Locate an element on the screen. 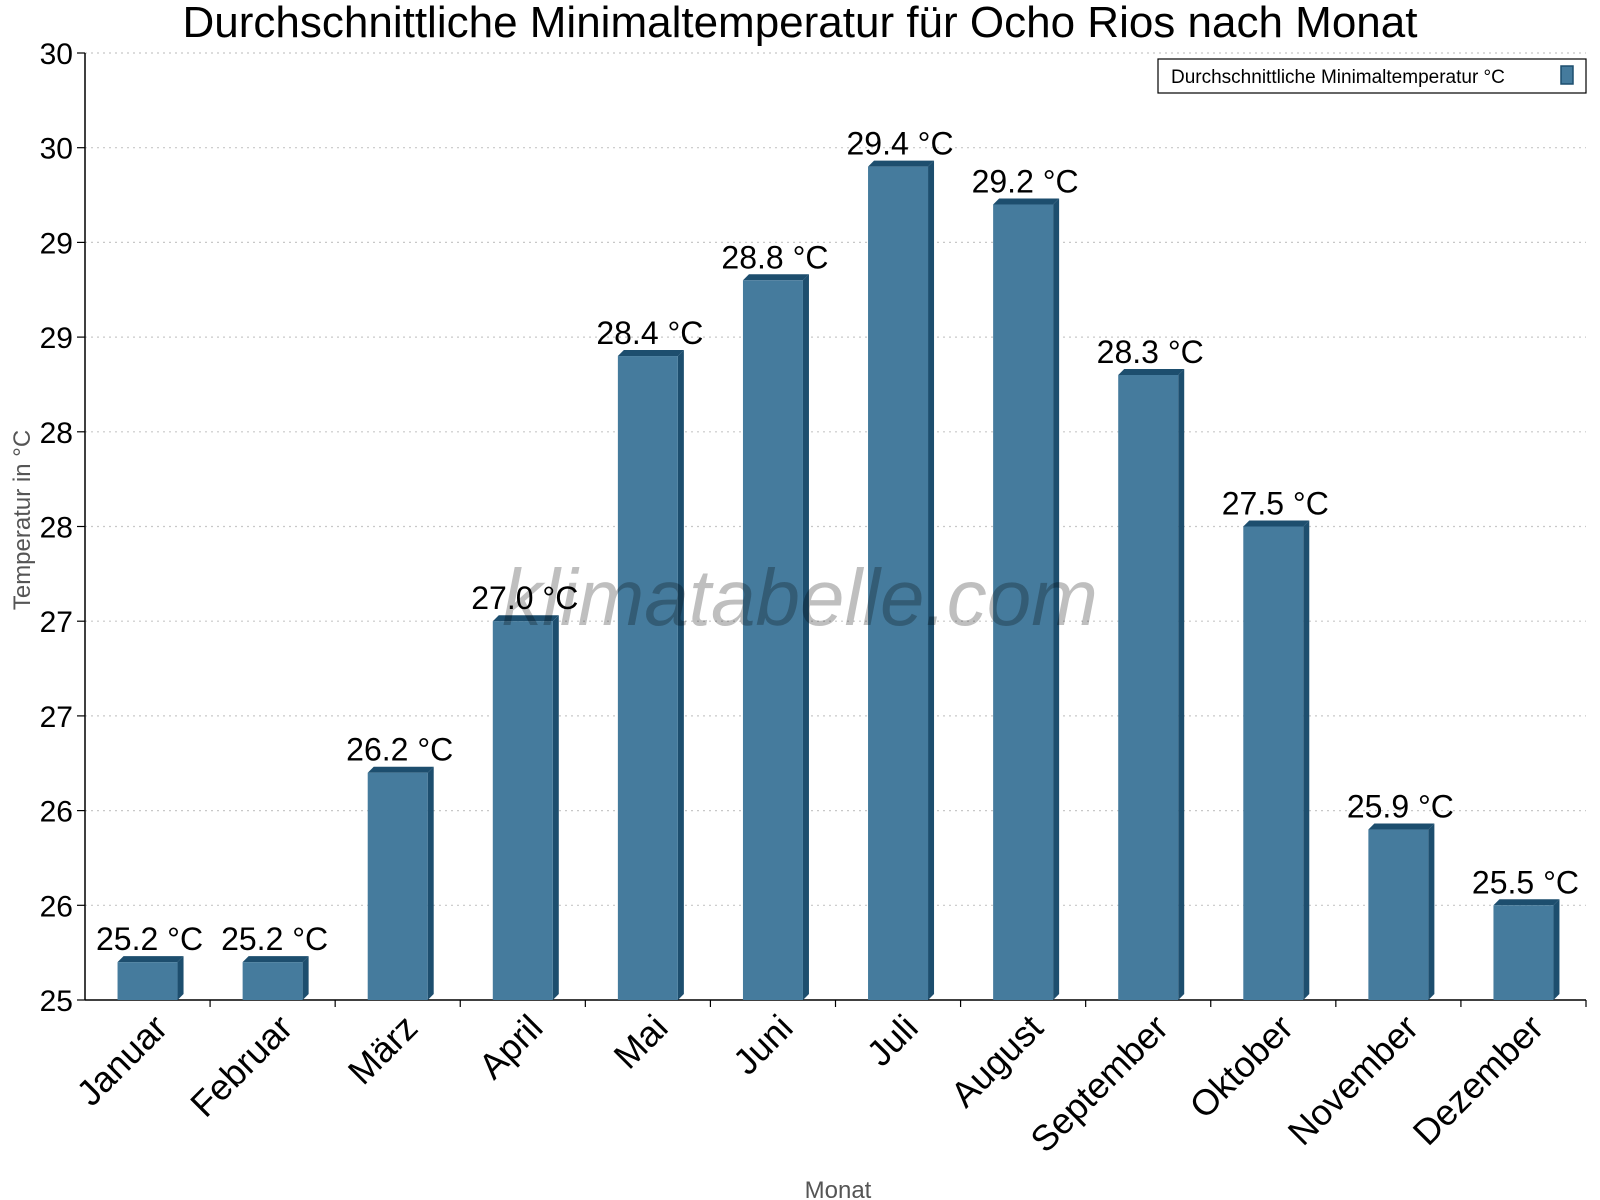  x-tick-label: April is located at coordinates (511, 1047).